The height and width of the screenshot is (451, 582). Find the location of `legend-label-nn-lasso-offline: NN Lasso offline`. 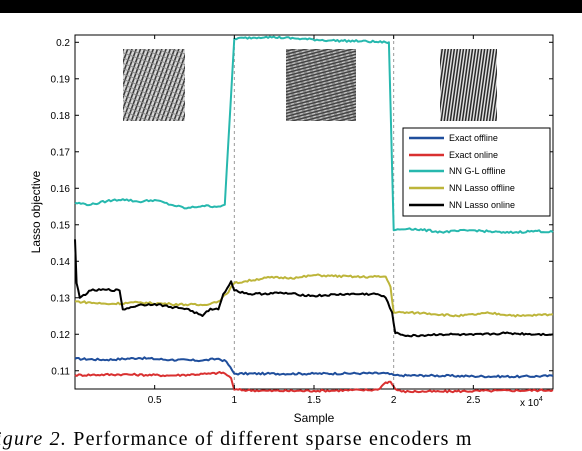

legend-label-nn-lasso-offline: NN Lasso offline is located at coordinates (482, 188).